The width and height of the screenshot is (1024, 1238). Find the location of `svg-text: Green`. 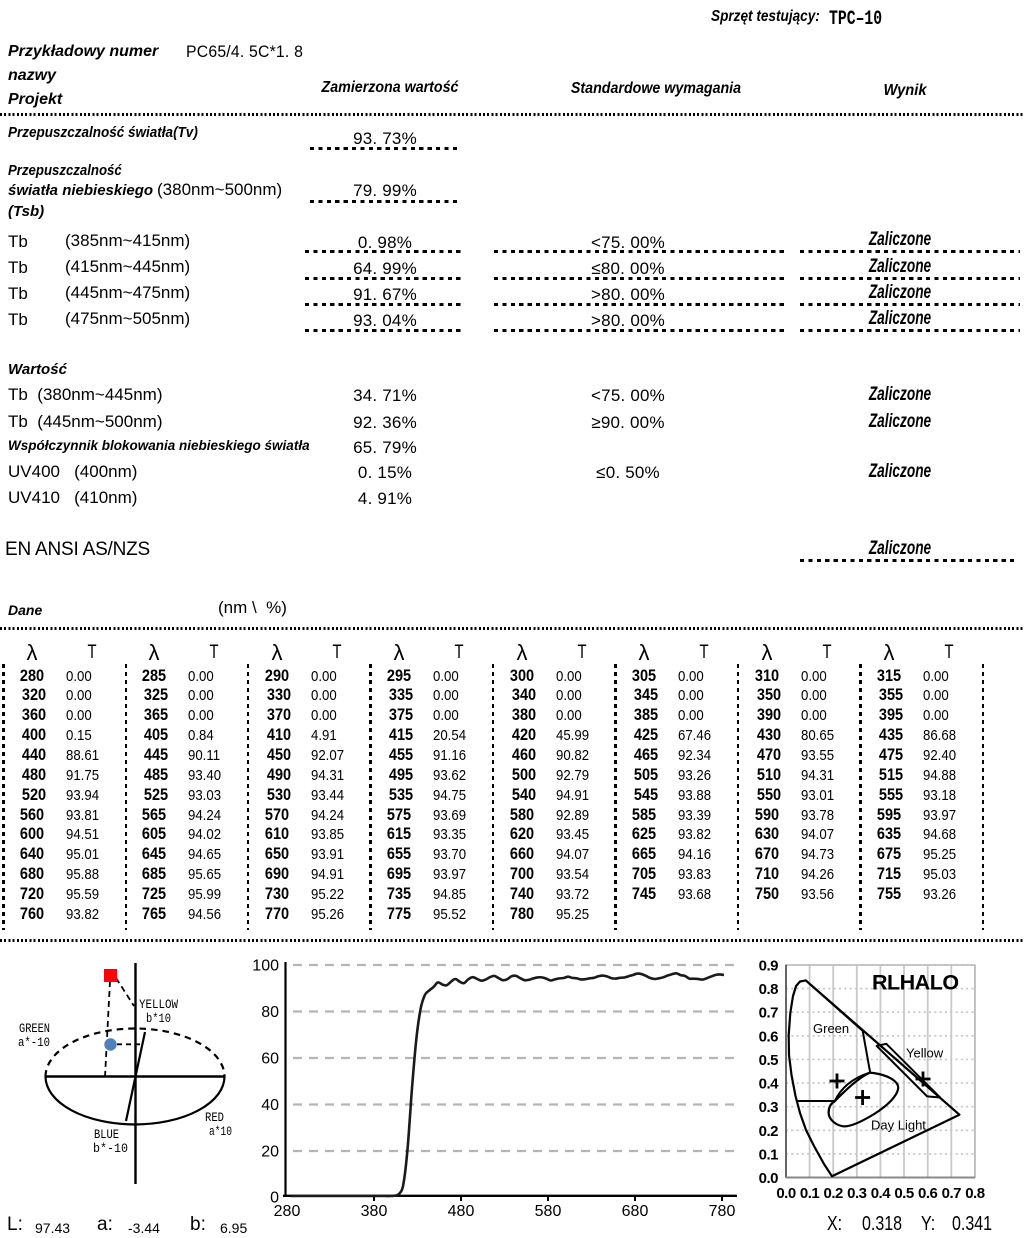

svg-text: Green is located at coordinates (831, 1028).